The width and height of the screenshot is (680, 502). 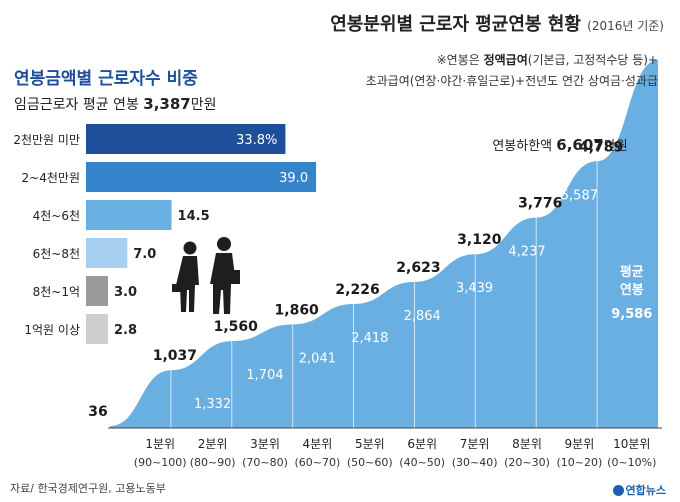 I want to click on decile-range-label: (40~50), so click(x=422, y=462).